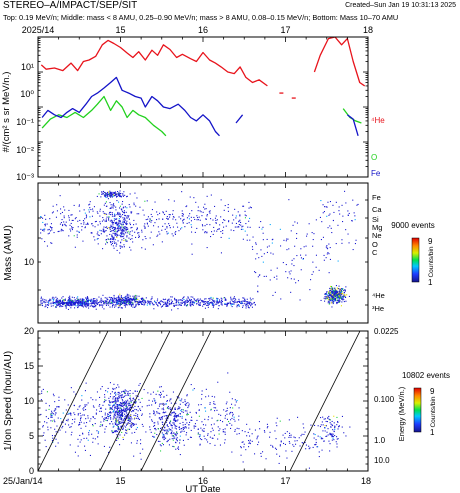 This screenshot has height=493, width=460. I want to click on bottom-x-tick-label: 16, so click(203, 481).